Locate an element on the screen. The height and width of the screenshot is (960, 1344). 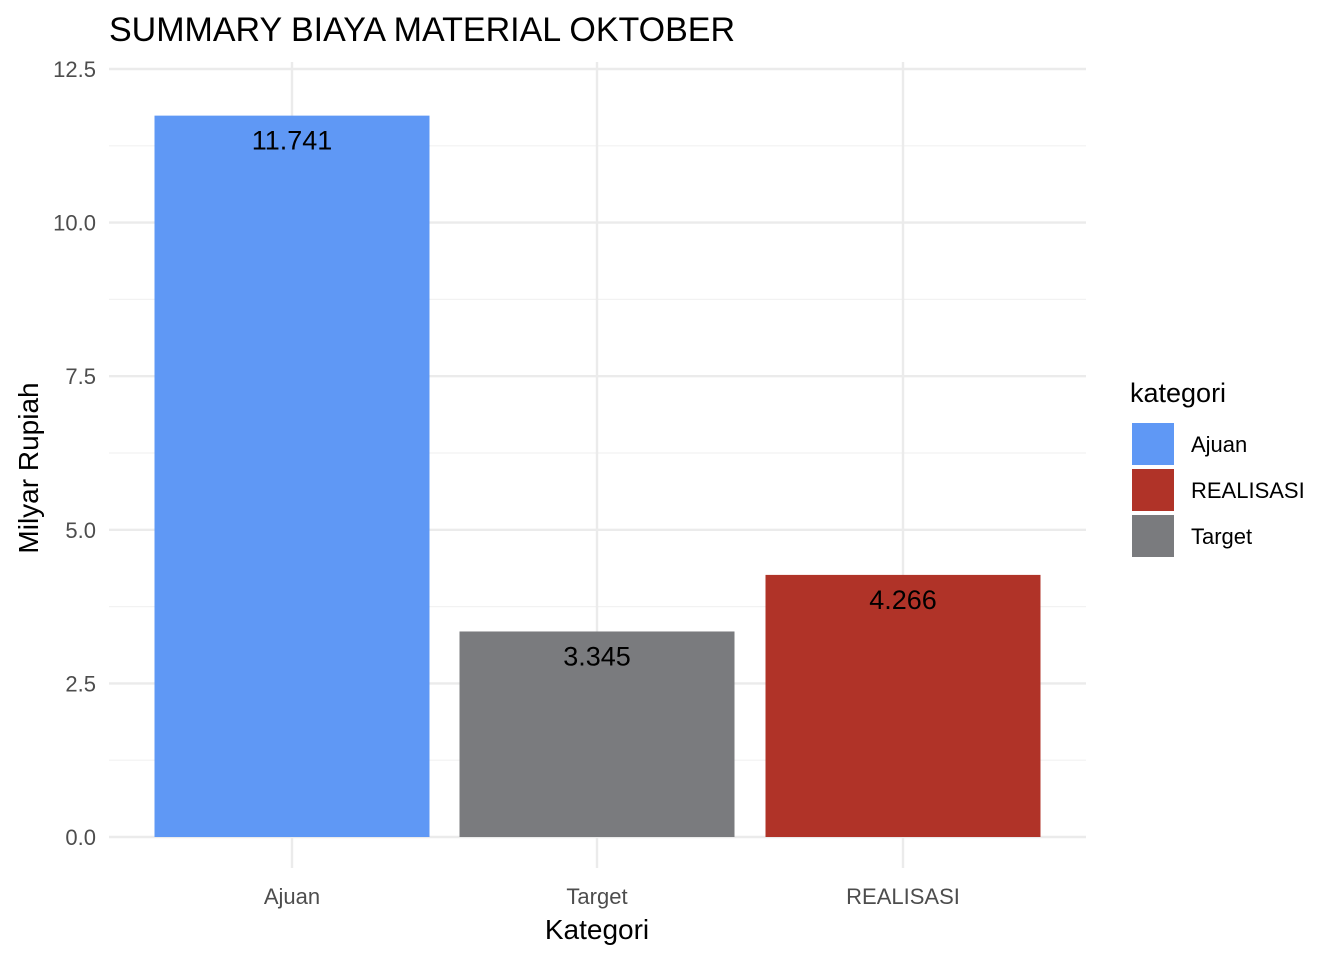
bar-target is located at coordinates (597, 734).